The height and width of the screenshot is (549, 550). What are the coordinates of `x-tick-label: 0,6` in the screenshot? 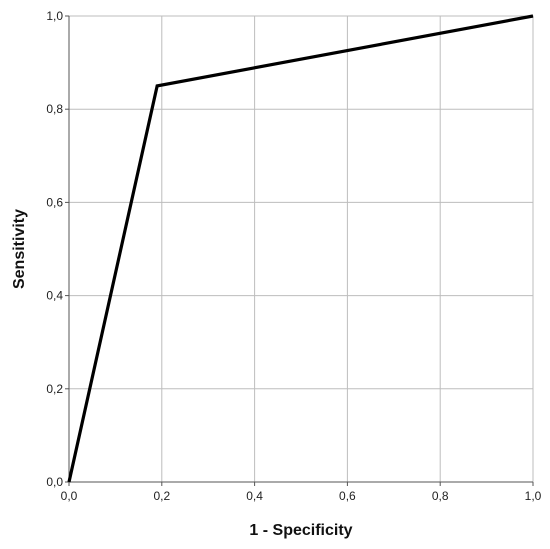 It's located at (347, 496).